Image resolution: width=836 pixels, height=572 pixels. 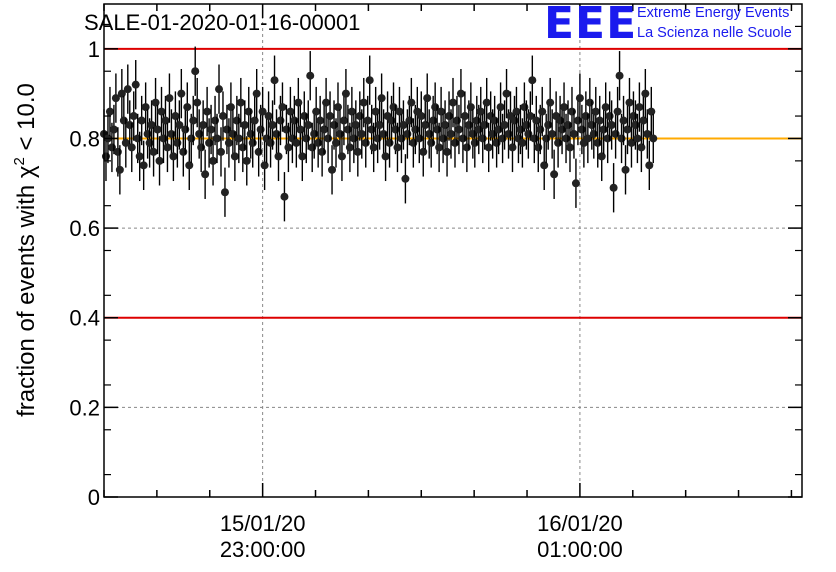 I want to click on y-tick-label: 0, so click(x=94, y=497).